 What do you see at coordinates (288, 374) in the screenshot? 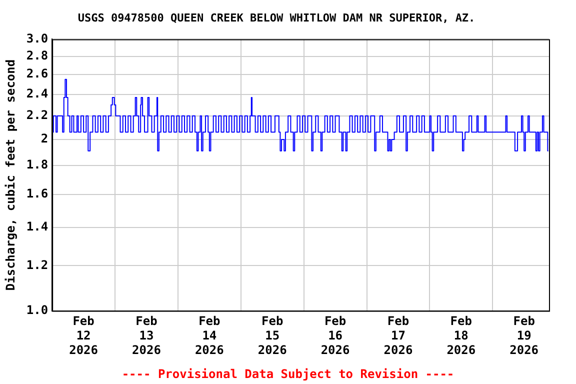
I see `text: ---- Provisional Data Subject to Revision ----` at bounding box center [288, 374].